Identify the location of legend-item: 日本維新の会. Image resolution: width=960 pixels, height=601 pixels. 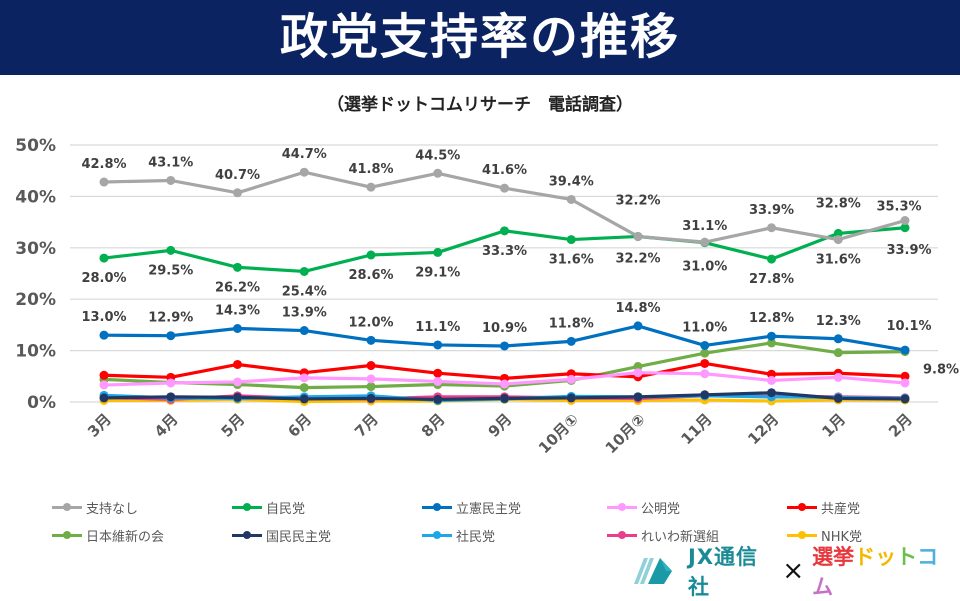
(108, 535).